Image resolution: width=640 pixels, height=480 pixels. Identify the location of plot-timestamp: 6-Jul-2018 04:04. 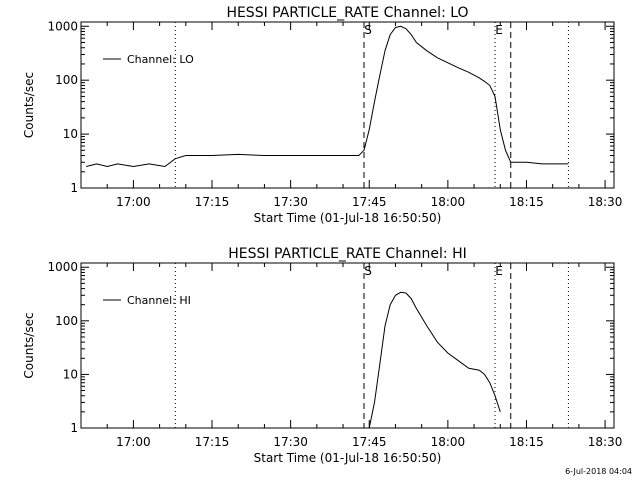
(598, 471).